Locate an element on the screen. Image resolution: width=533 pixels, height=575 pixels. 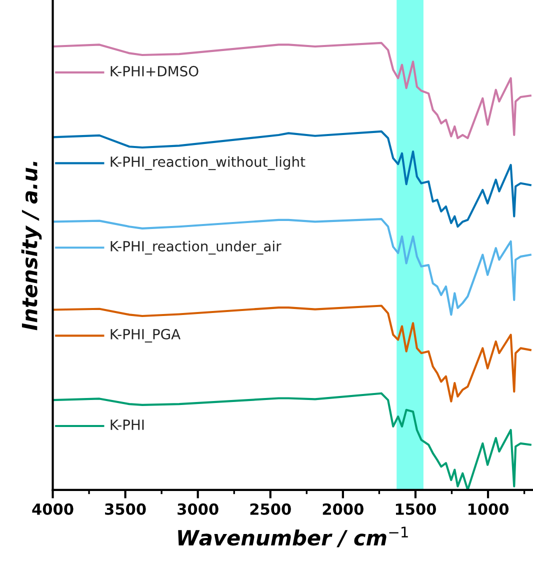
legend-label: K-PHI is located at coordinates (127, 425).